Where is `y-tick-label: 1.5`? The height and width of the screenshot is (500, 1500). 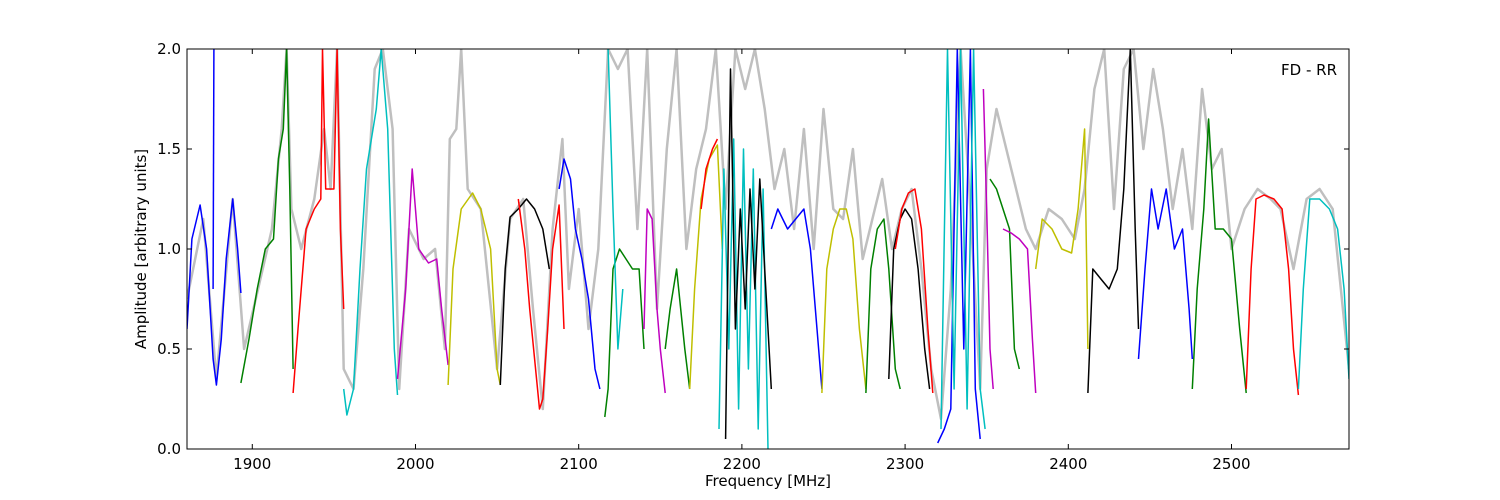 y-tick-label: 1.5 is located at coordinates (169, 149).